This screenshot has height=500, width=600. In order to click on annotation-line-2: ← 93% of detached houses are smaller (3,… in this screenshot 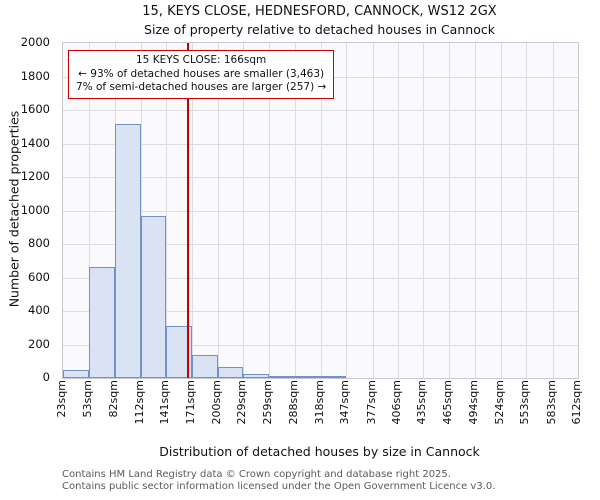, I will do `click(201, 73)`.